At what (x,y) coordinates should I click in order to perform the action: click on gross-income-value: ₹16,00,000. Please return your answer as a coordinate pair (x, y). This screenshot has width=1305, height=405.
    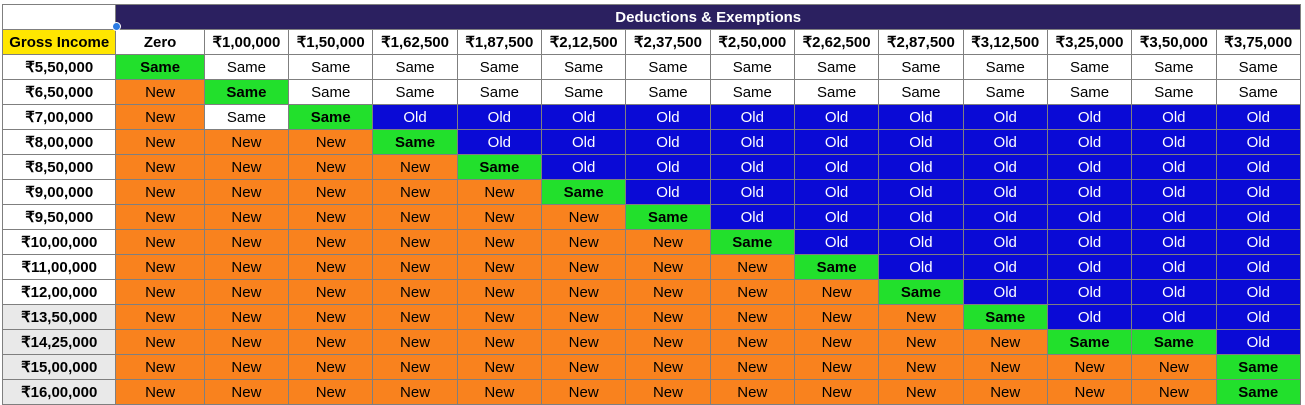
    Looking at the image, I should click on (59, 392).